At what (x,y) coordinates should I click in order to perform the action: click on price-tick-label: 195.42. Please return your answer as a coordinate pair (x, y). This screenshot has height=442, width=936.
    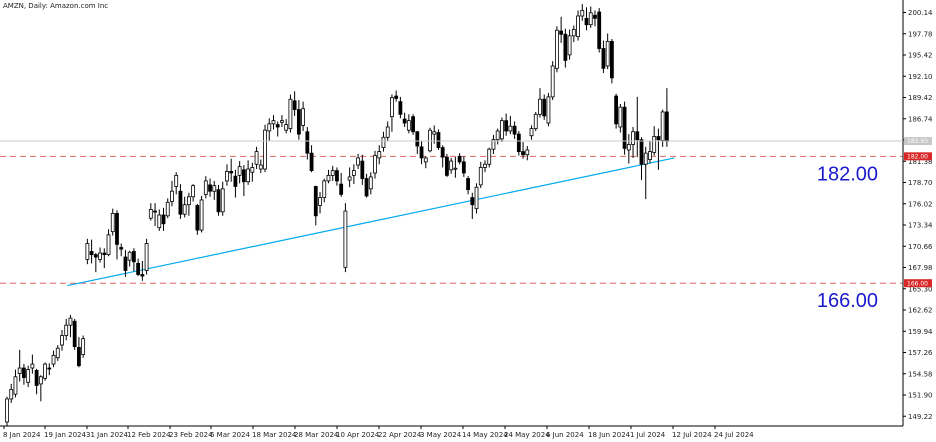
    Looking at the image, I should click on (920, 56).